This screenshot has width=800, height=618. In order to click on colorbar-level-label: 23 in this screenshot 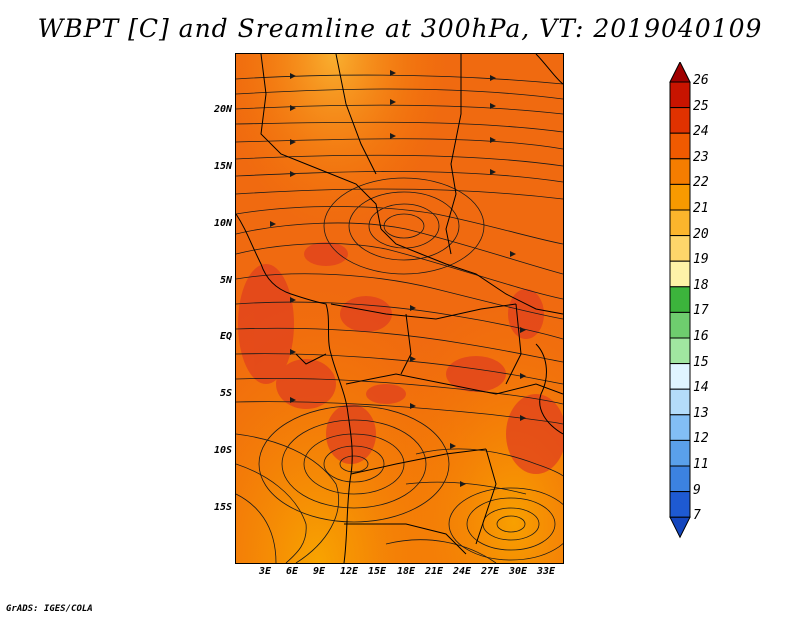, I will do `click(701, 157)`.